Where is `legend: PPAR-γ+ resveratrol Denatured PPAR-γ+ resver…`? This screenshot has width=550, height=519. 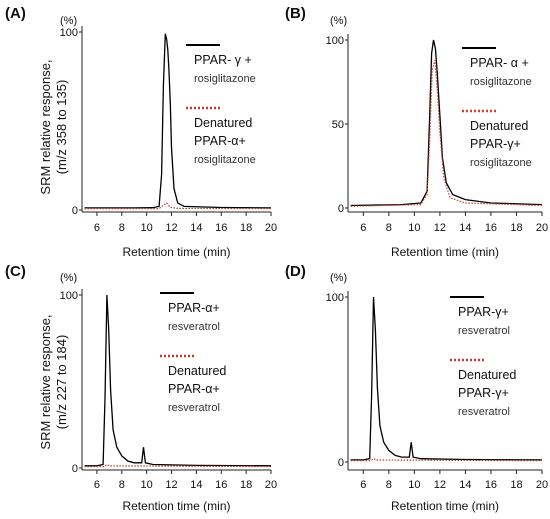
legend: PPAR-γ+ resveratrol Denatured PPAR-γ+ resver… is located at coordinates (483, 357).